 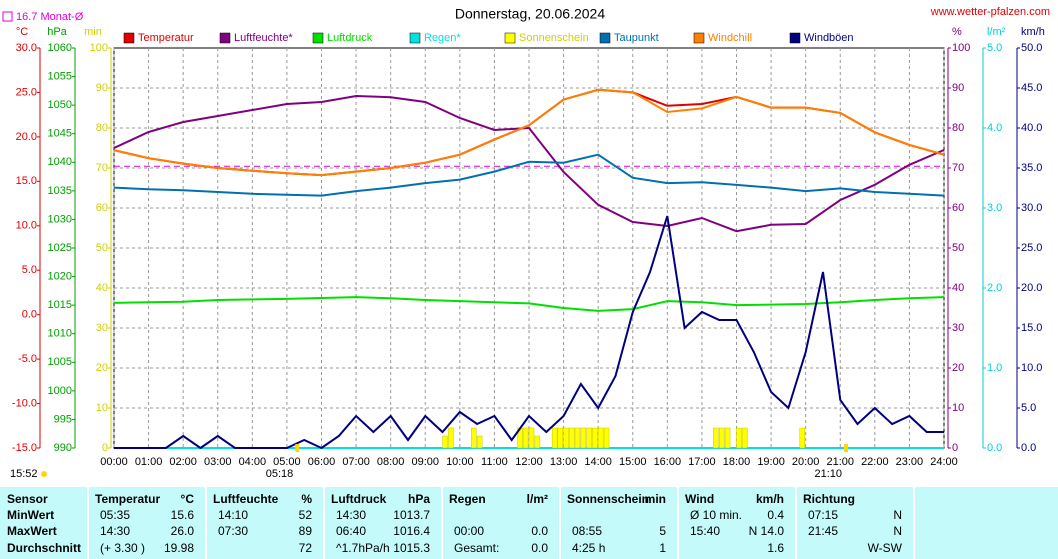 I want to click on axis-unit: min, so click(x=93, y=32).